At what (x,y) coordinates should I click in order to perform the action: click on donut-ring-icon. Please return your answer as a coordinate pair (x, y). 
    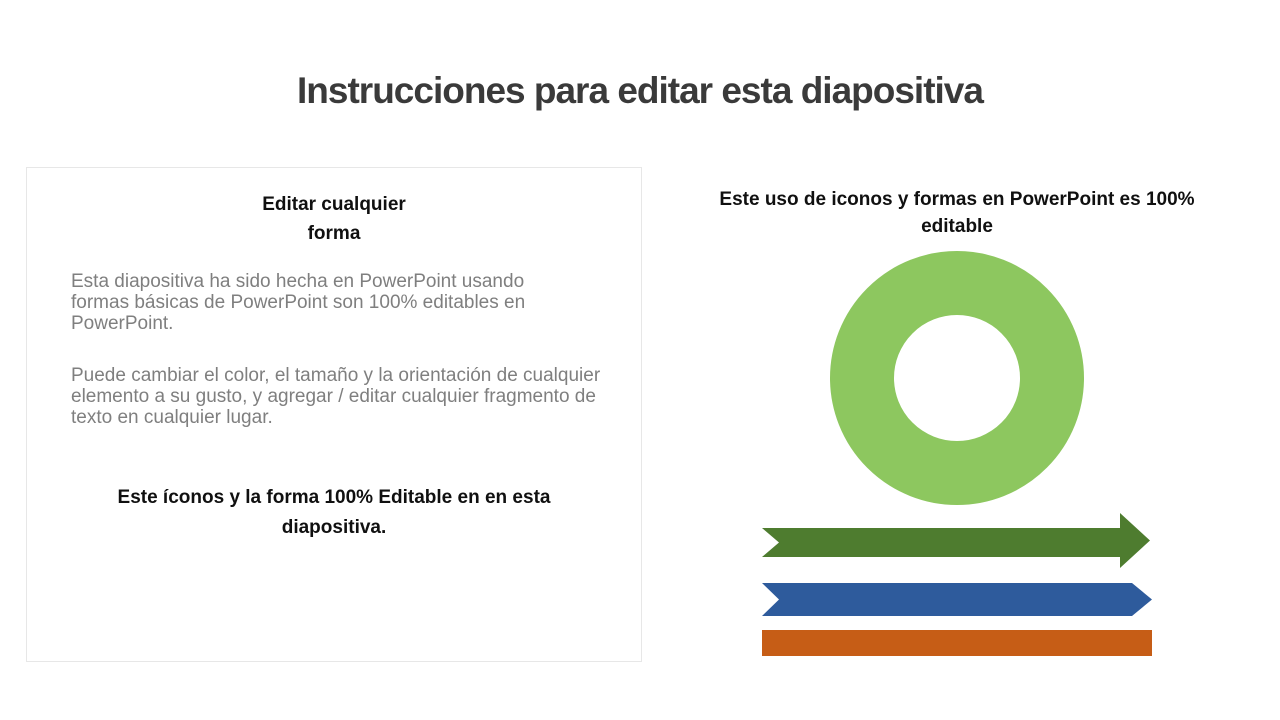
    Looking at the image, I should click on (957, 378).